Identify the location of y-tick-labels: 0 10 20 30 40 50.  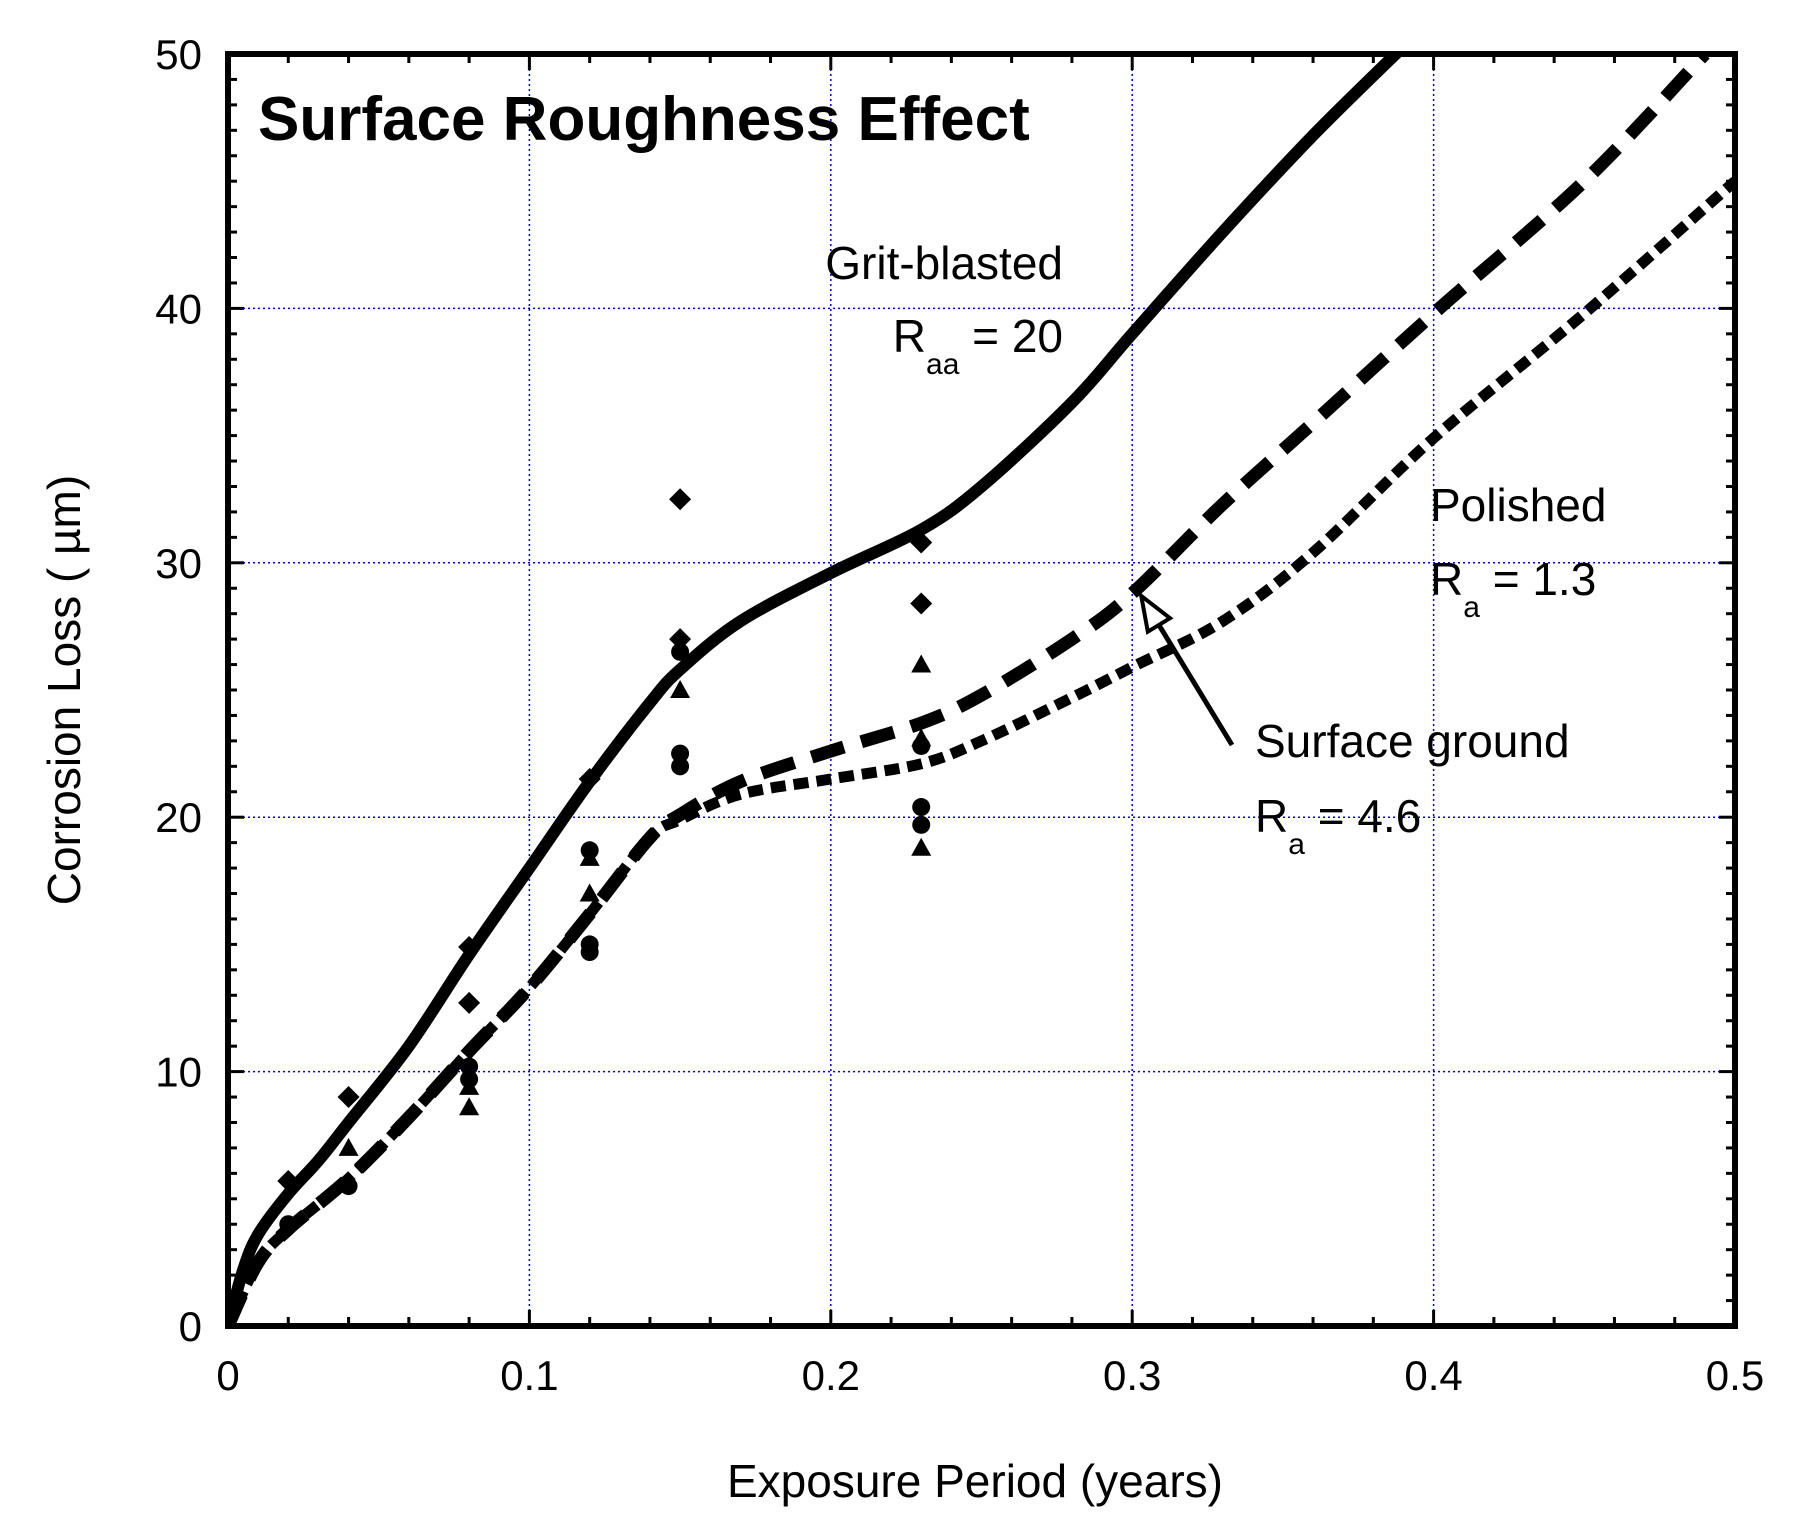
(178, 690).